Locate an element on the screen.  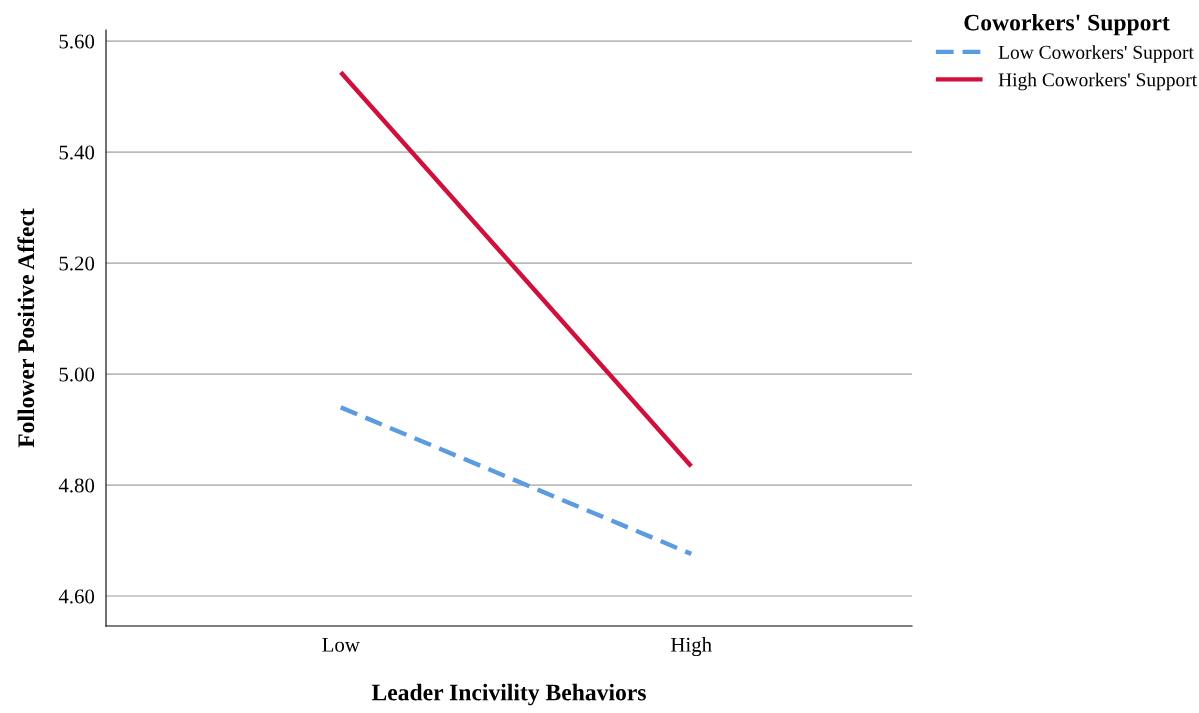
y-tick-label: 4.60 is located at coordinates (76, 596).